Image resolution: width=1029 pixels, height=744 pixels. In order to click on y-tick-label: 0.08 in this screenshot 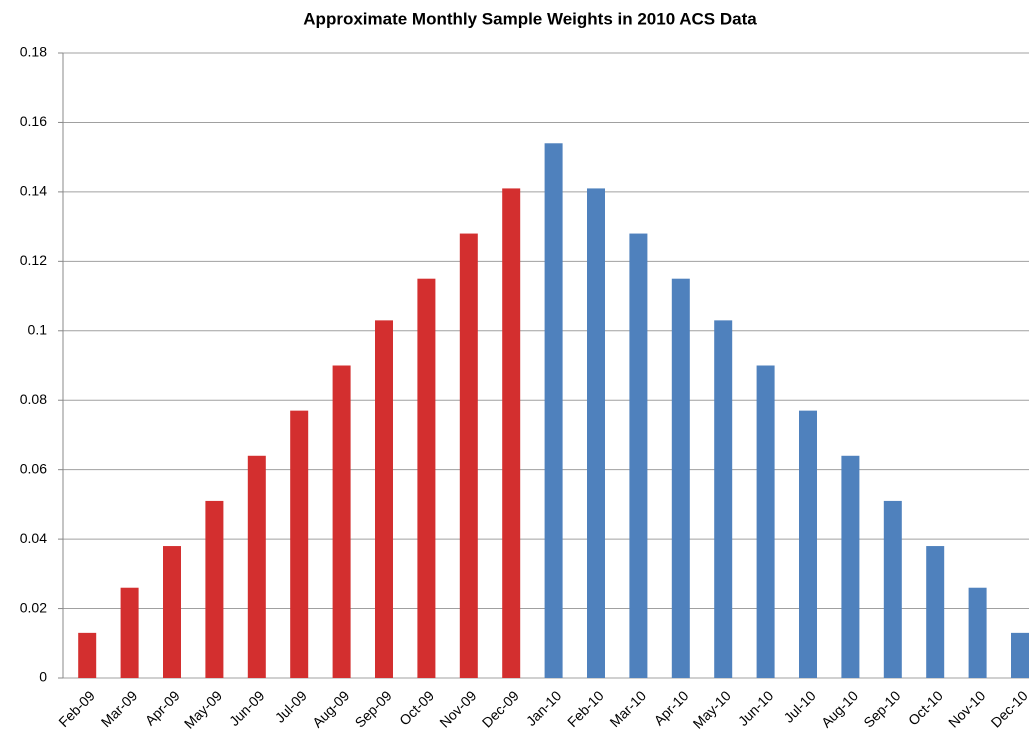, I will do `click(33, 399)`.